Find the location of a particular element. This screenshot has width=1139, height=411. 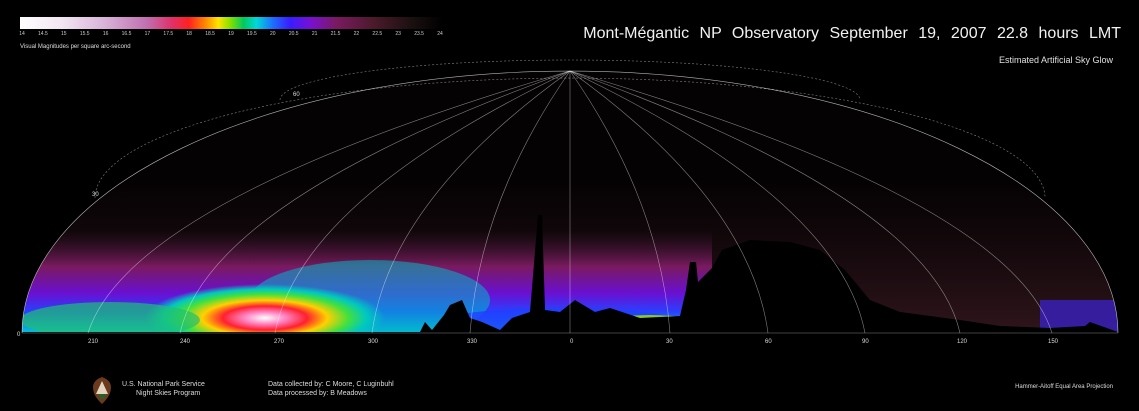

page-subtitle: Estimated Artificial Sky Glow is located at coordinates (1055, 60).